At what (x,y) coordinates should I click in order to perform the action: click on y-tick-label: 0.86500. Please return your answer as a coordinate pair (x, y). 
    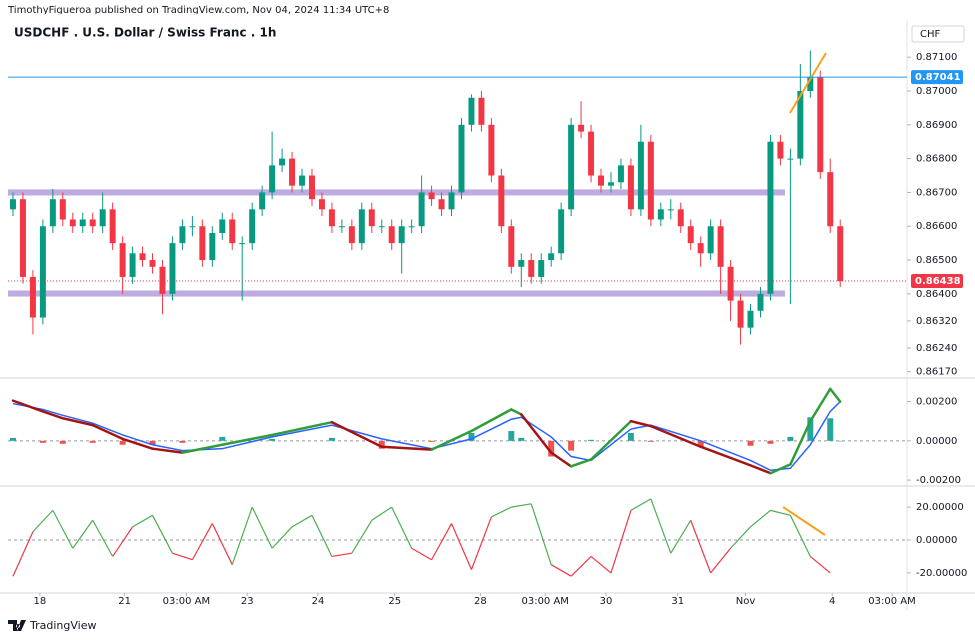
    Looking at the image, I should click on (936, 260).